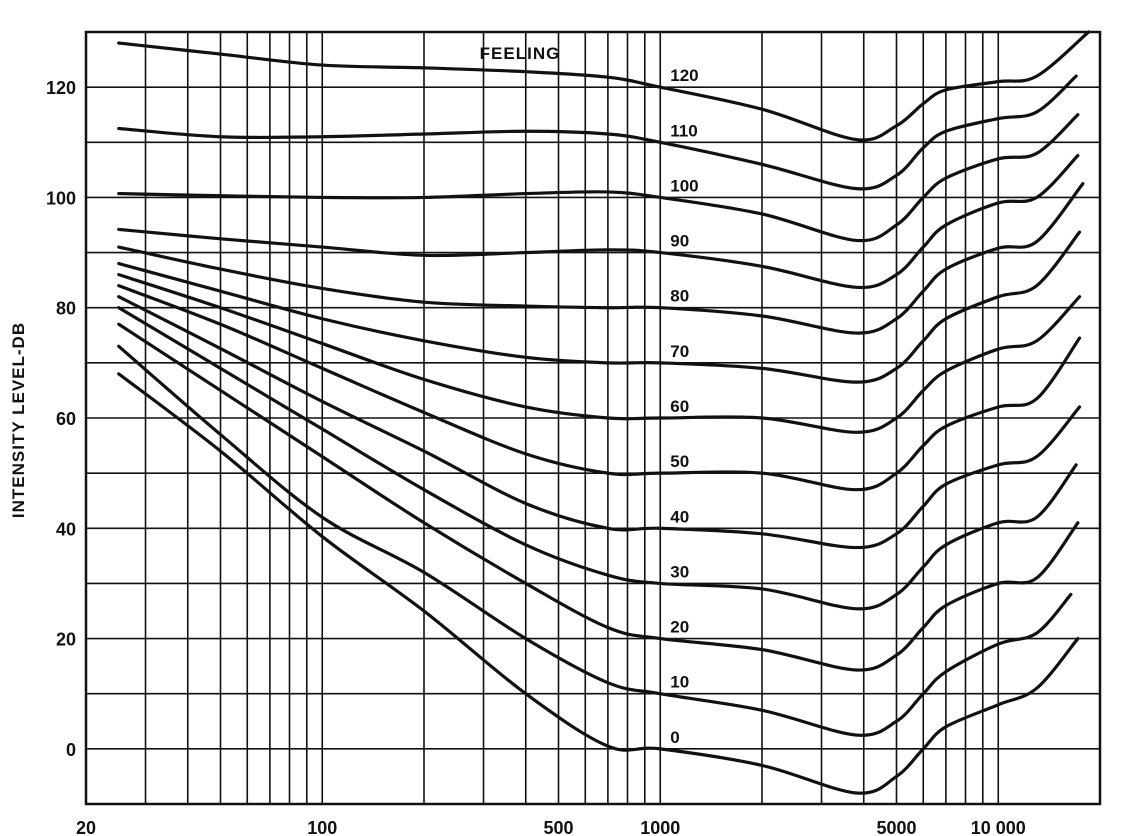 The height and width of the screenshot is (836, 1127). I want to click on curve-label-10: 10, so click(679, 682).